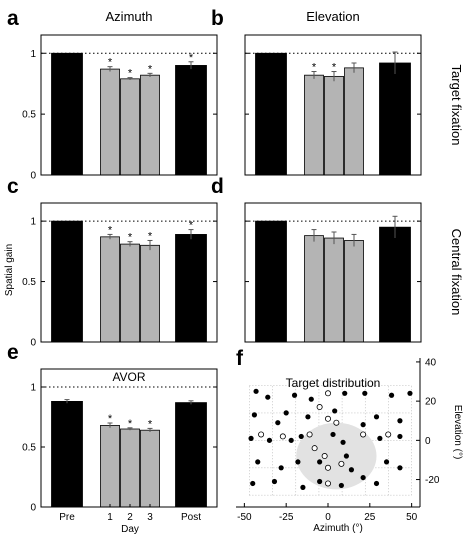 This screenshot has height=542, width=474. Describe the element at coordinates (286, 517) in the screenshot. I see `x-tick-label: -25` at that location.